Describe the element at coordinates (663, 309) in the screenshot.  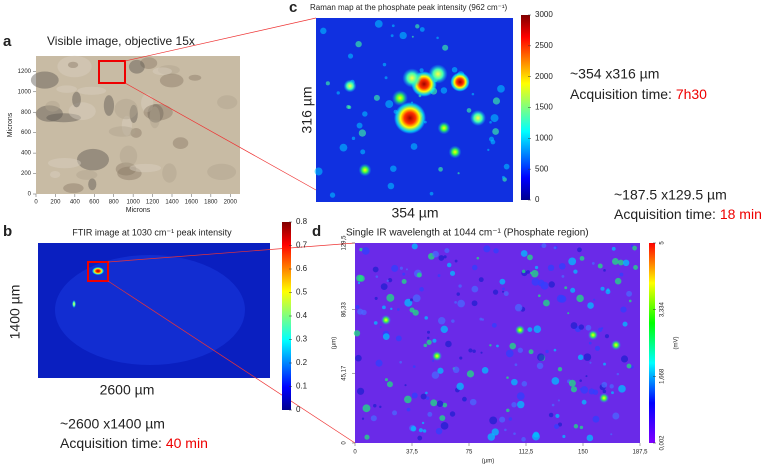
I see `colorbar-tick-label: 3,334` at that location.